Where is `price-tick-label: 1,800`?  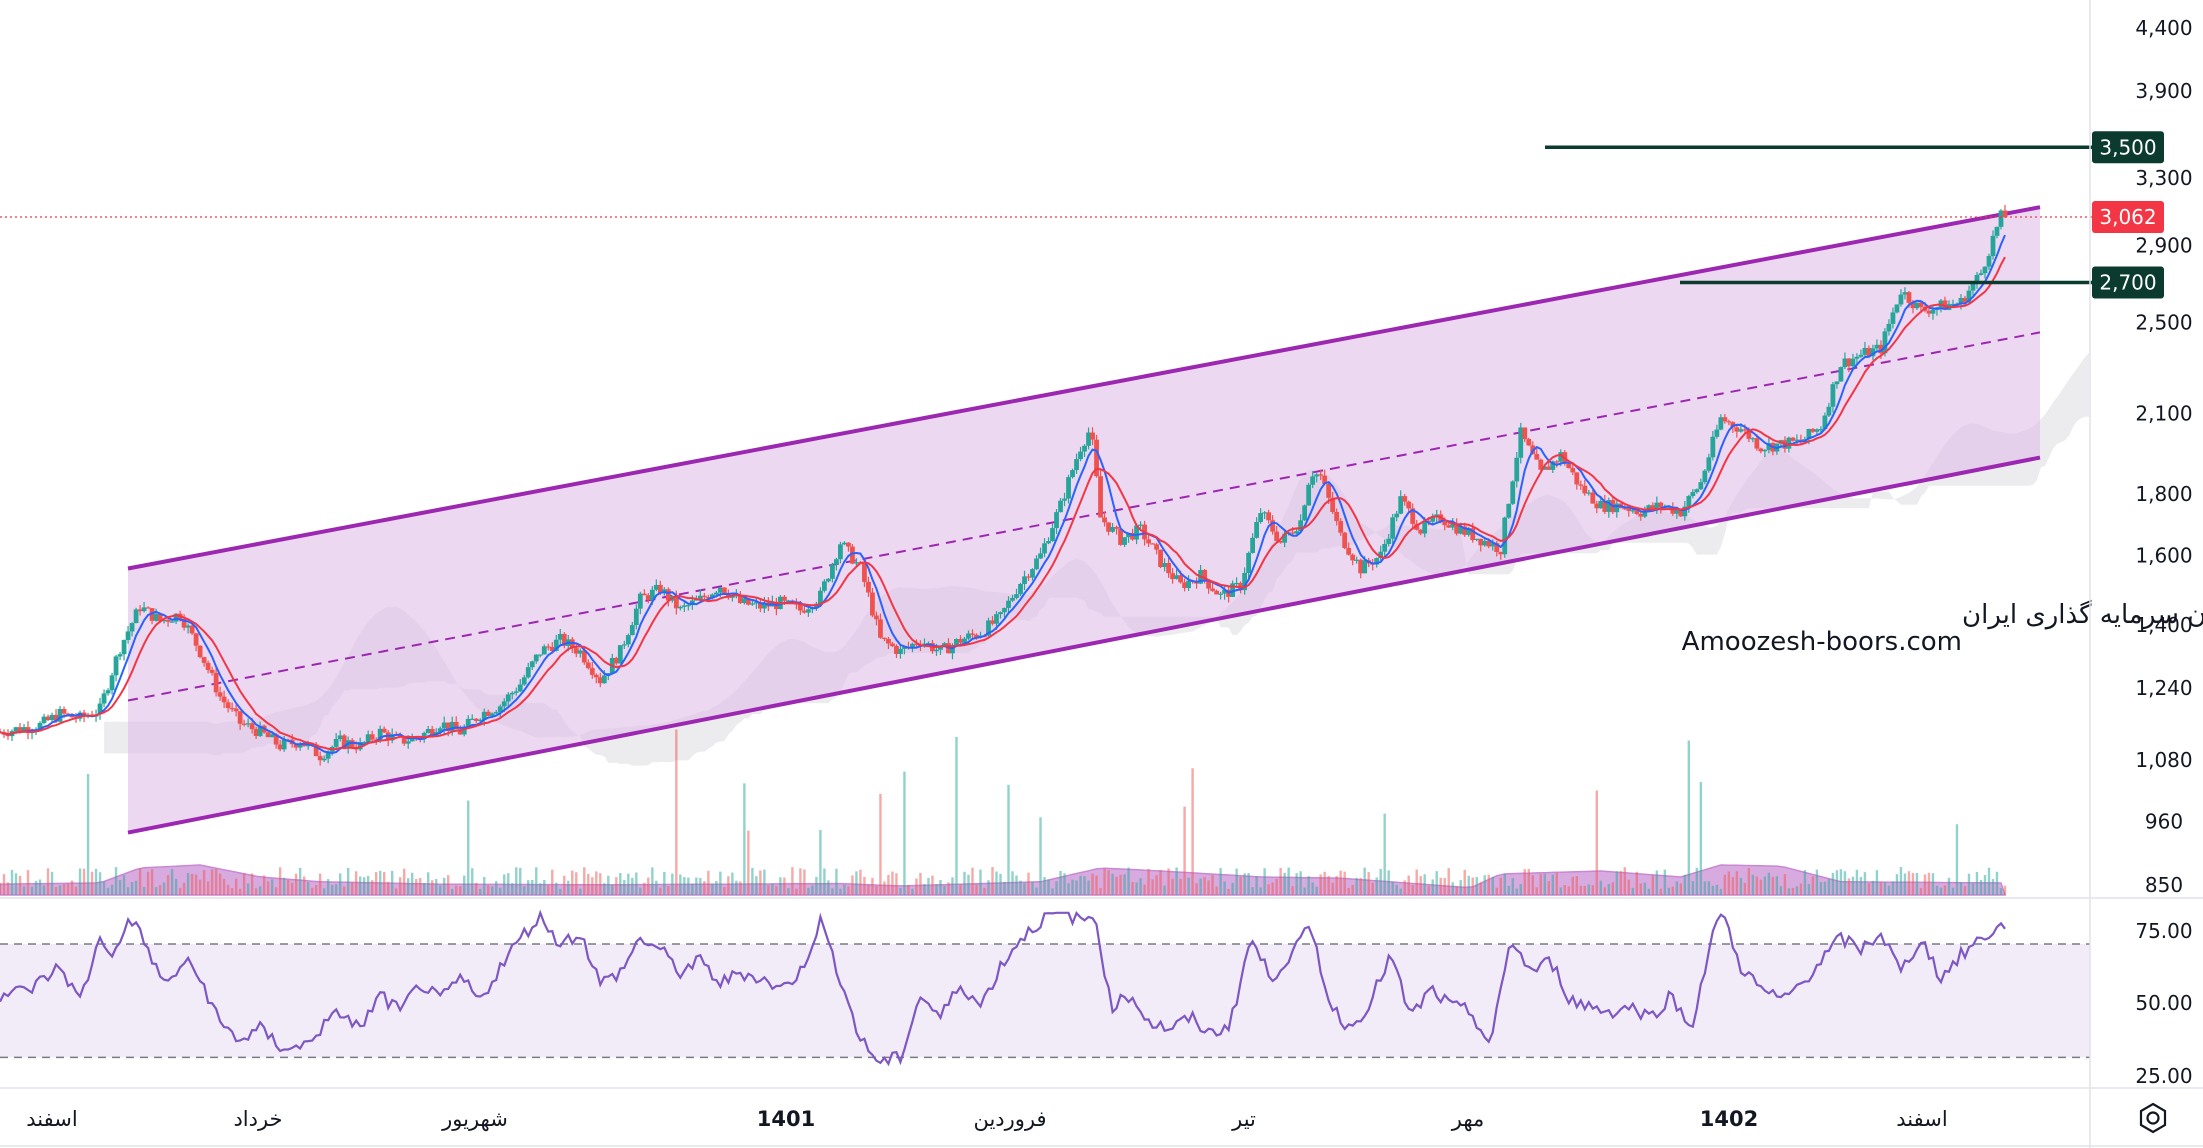 price-tick-label: 1,800 is located at coordinates (2163, 494).